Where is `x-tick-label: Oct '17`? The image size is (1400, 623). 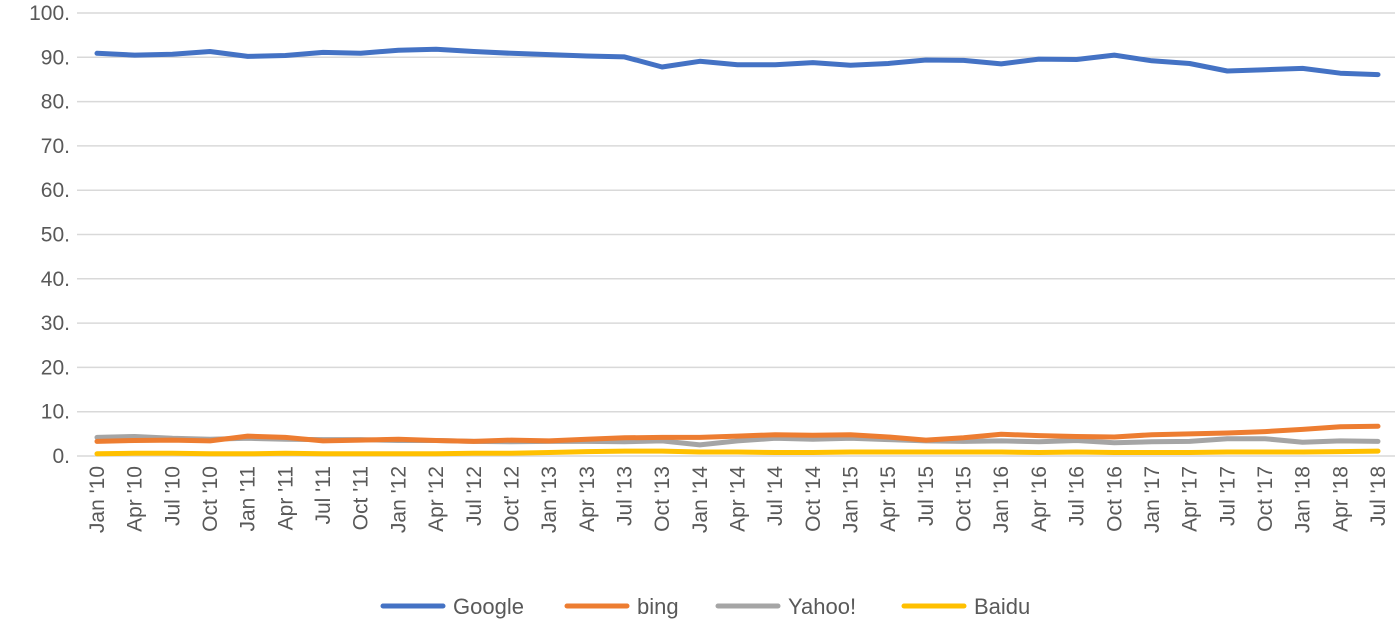
x-tick-label: Oct '17 is located at coordinates (1265, 499).